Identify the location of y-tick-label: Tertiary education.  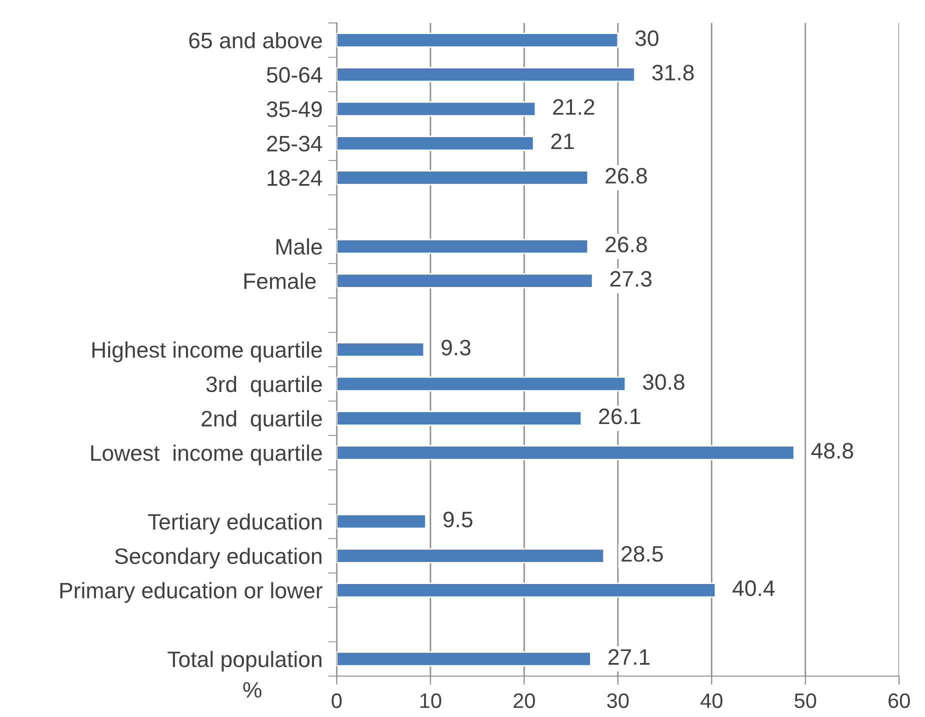
(235, 523).